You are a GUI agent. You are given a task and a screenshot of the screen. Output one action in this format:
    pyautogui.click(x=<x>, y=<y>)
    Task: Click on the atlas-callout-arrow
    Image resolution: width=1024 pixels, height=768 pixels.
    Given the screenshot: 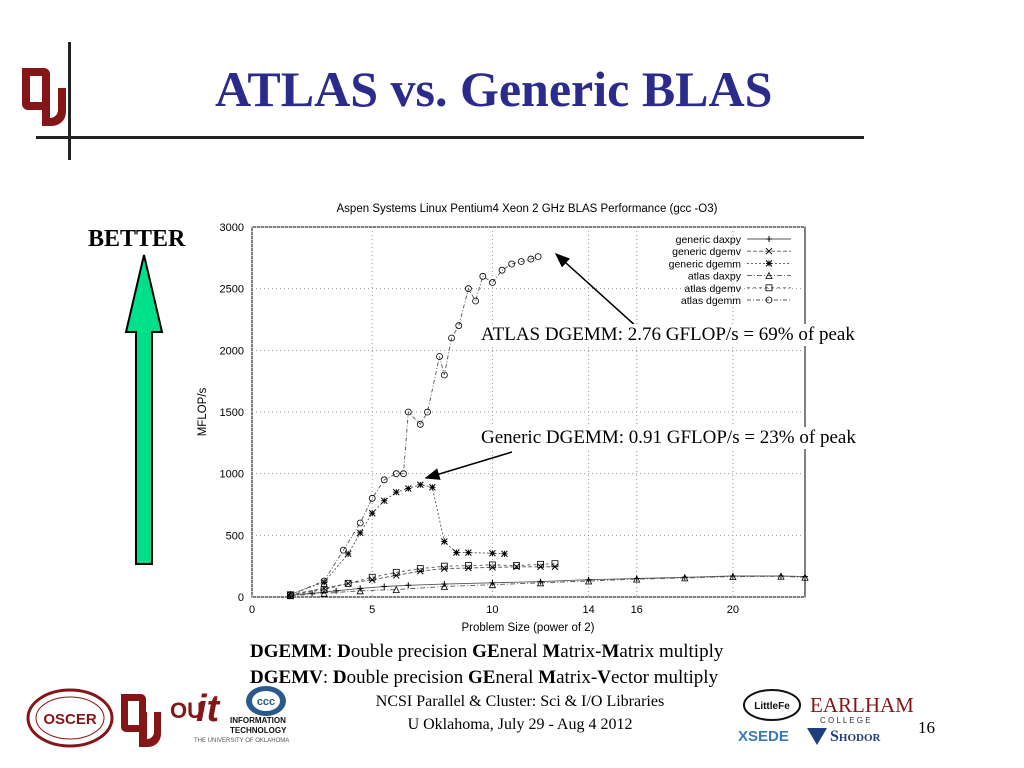 What is the action you would take?
    pyautogui.click(x=596, y=290)
    